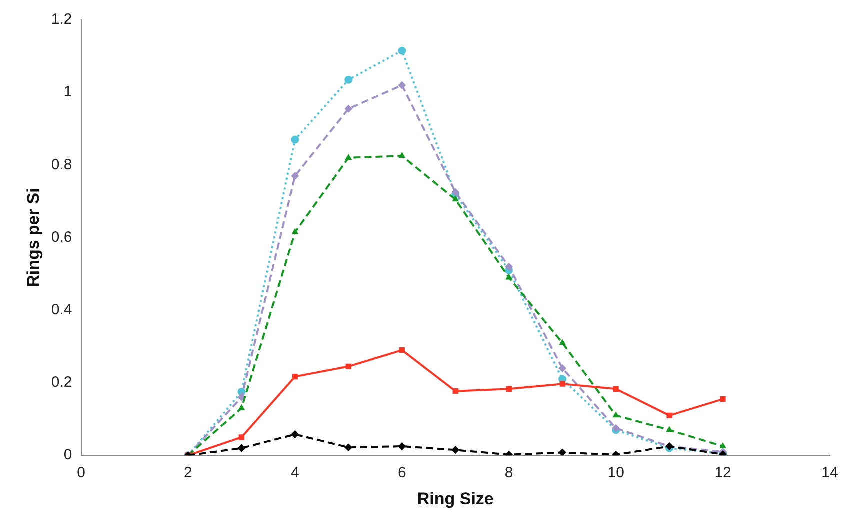 The width and height of the screenshot is (845, 524). Describe the element at coordinates (188, 473) in the screenshot. I see `x-tick-label: 2` at that location.